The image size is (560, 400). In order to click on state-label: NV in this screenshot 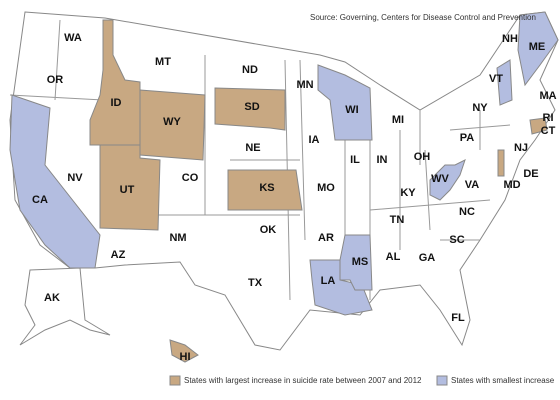, I will do `click(75, 178)`.